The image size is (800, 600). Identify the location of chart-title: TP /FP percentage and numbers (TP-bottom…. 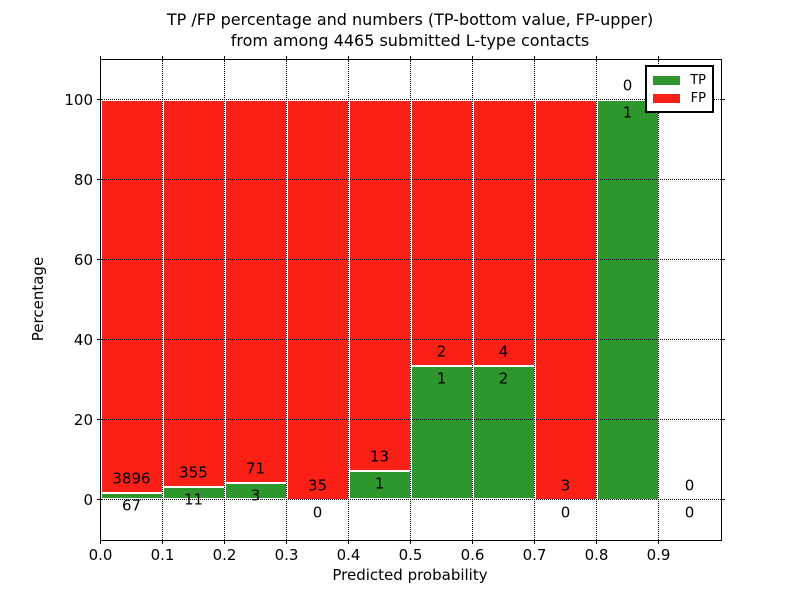
(410, 30).